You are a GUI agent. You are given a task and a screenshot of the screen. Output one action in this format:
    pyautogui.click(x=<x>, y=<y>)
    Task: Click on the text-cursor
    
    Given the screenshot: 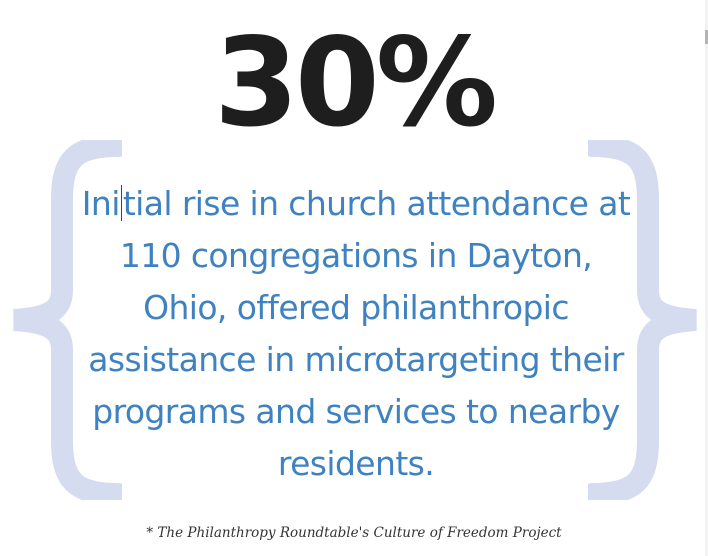 What is the action you would take?
    pyautogui.click(x=121, y=203)
    